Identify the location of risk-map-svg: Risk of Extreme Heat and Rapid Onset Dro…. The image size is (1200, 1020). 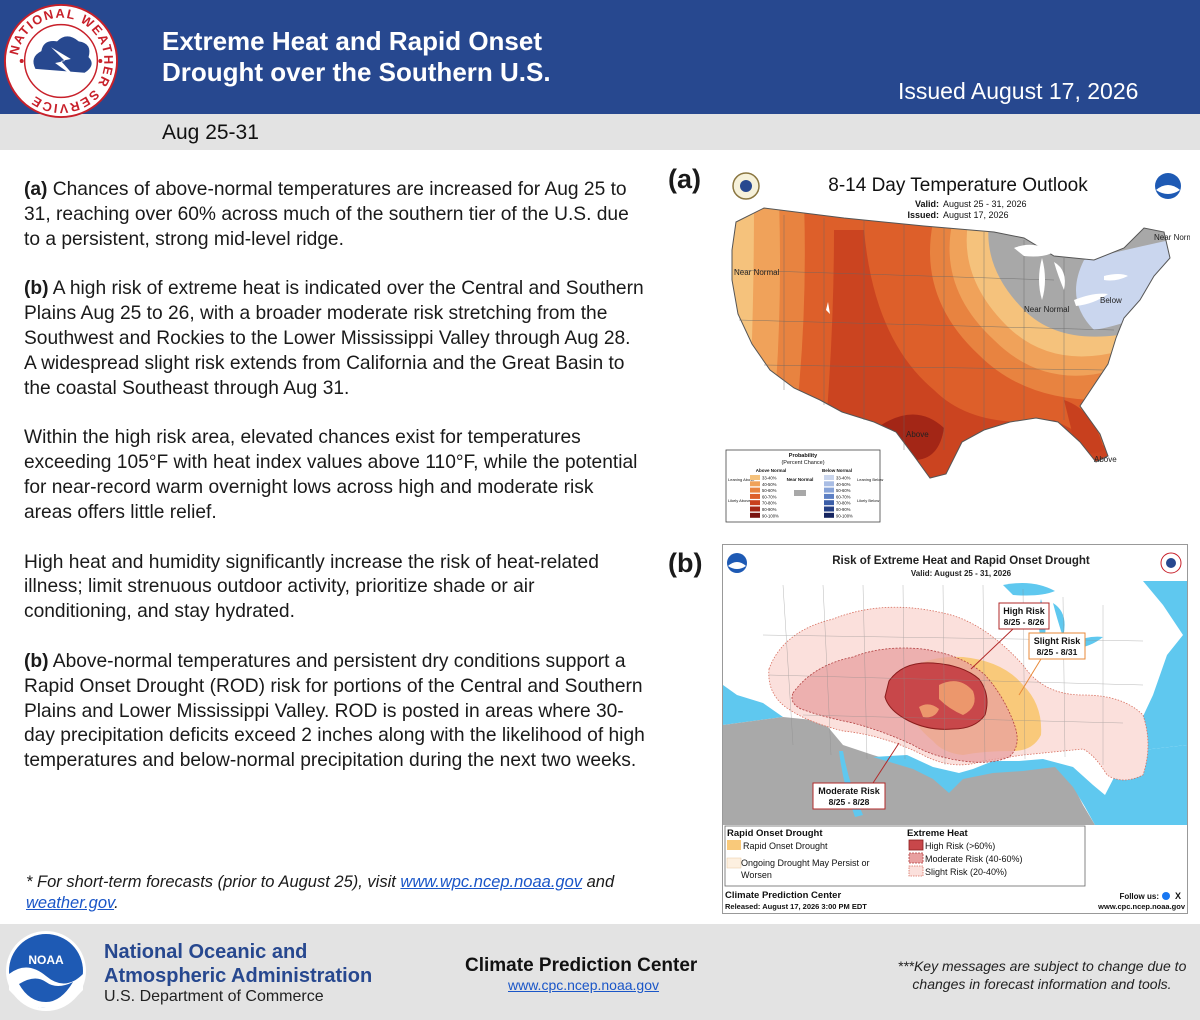
(955, 731).